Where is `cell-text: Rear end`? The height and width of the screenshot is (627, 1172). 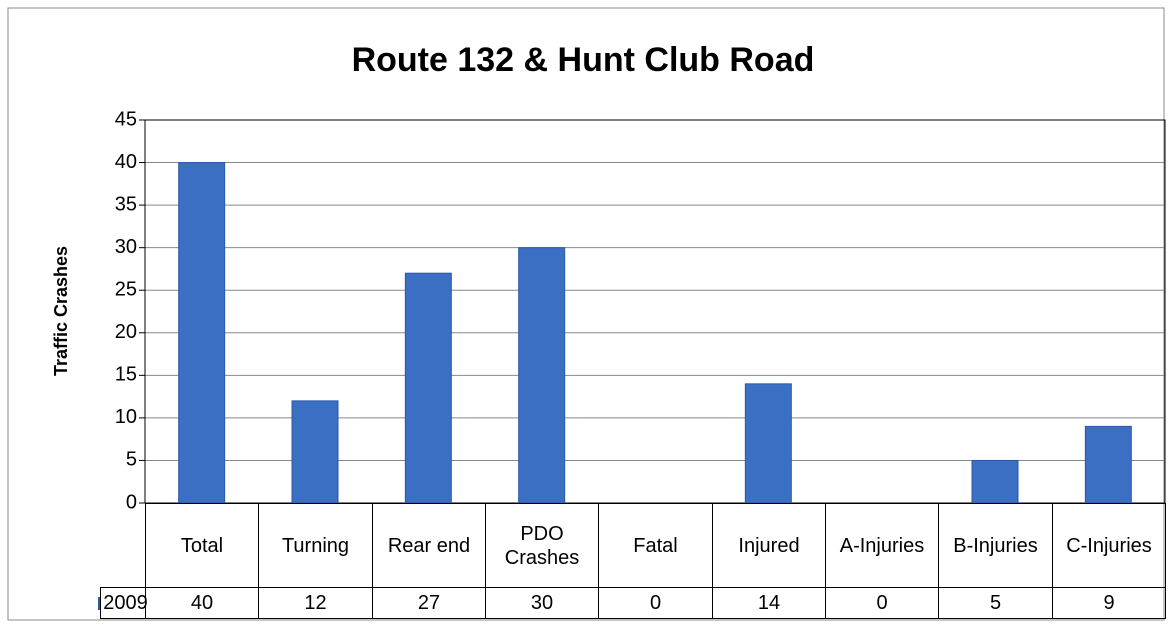 cell-text: Rear end is located at coordinates (429, 545).